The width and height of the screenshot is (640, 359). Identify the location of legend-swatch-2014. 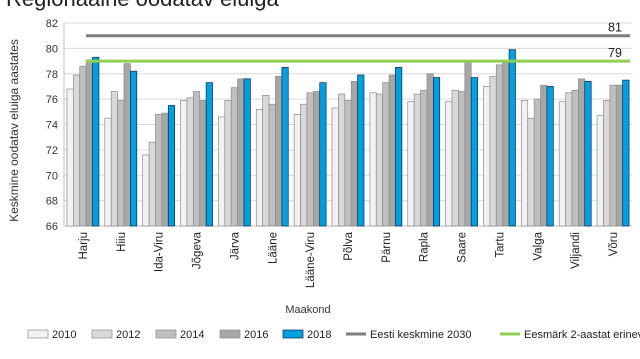
(166, 334).